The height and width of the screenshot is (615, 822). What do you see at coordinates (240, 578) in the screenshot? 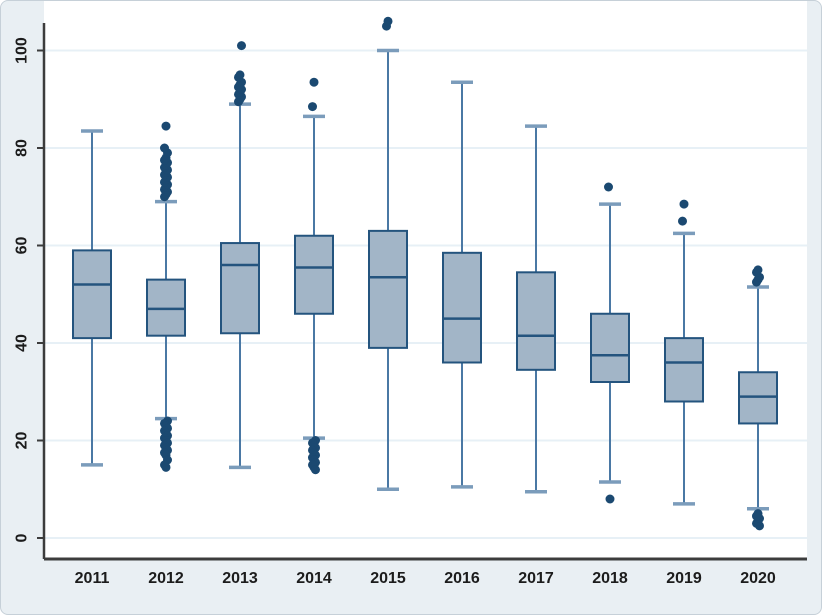
I see `x-axis-label-2013: 2013` at bounding box center [240, 578].